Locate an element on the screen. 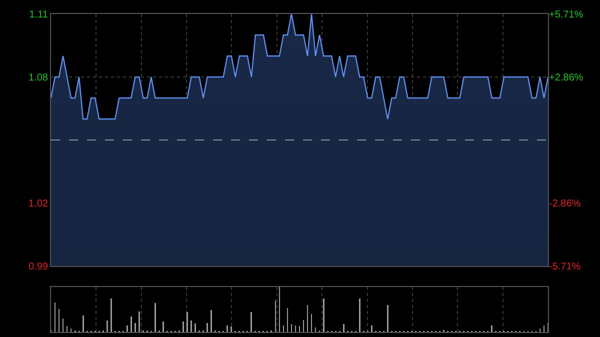 The height and width of the screenshot is (337, 600). y2-tick-label: +5.71% is located at coordinates (566, 15).